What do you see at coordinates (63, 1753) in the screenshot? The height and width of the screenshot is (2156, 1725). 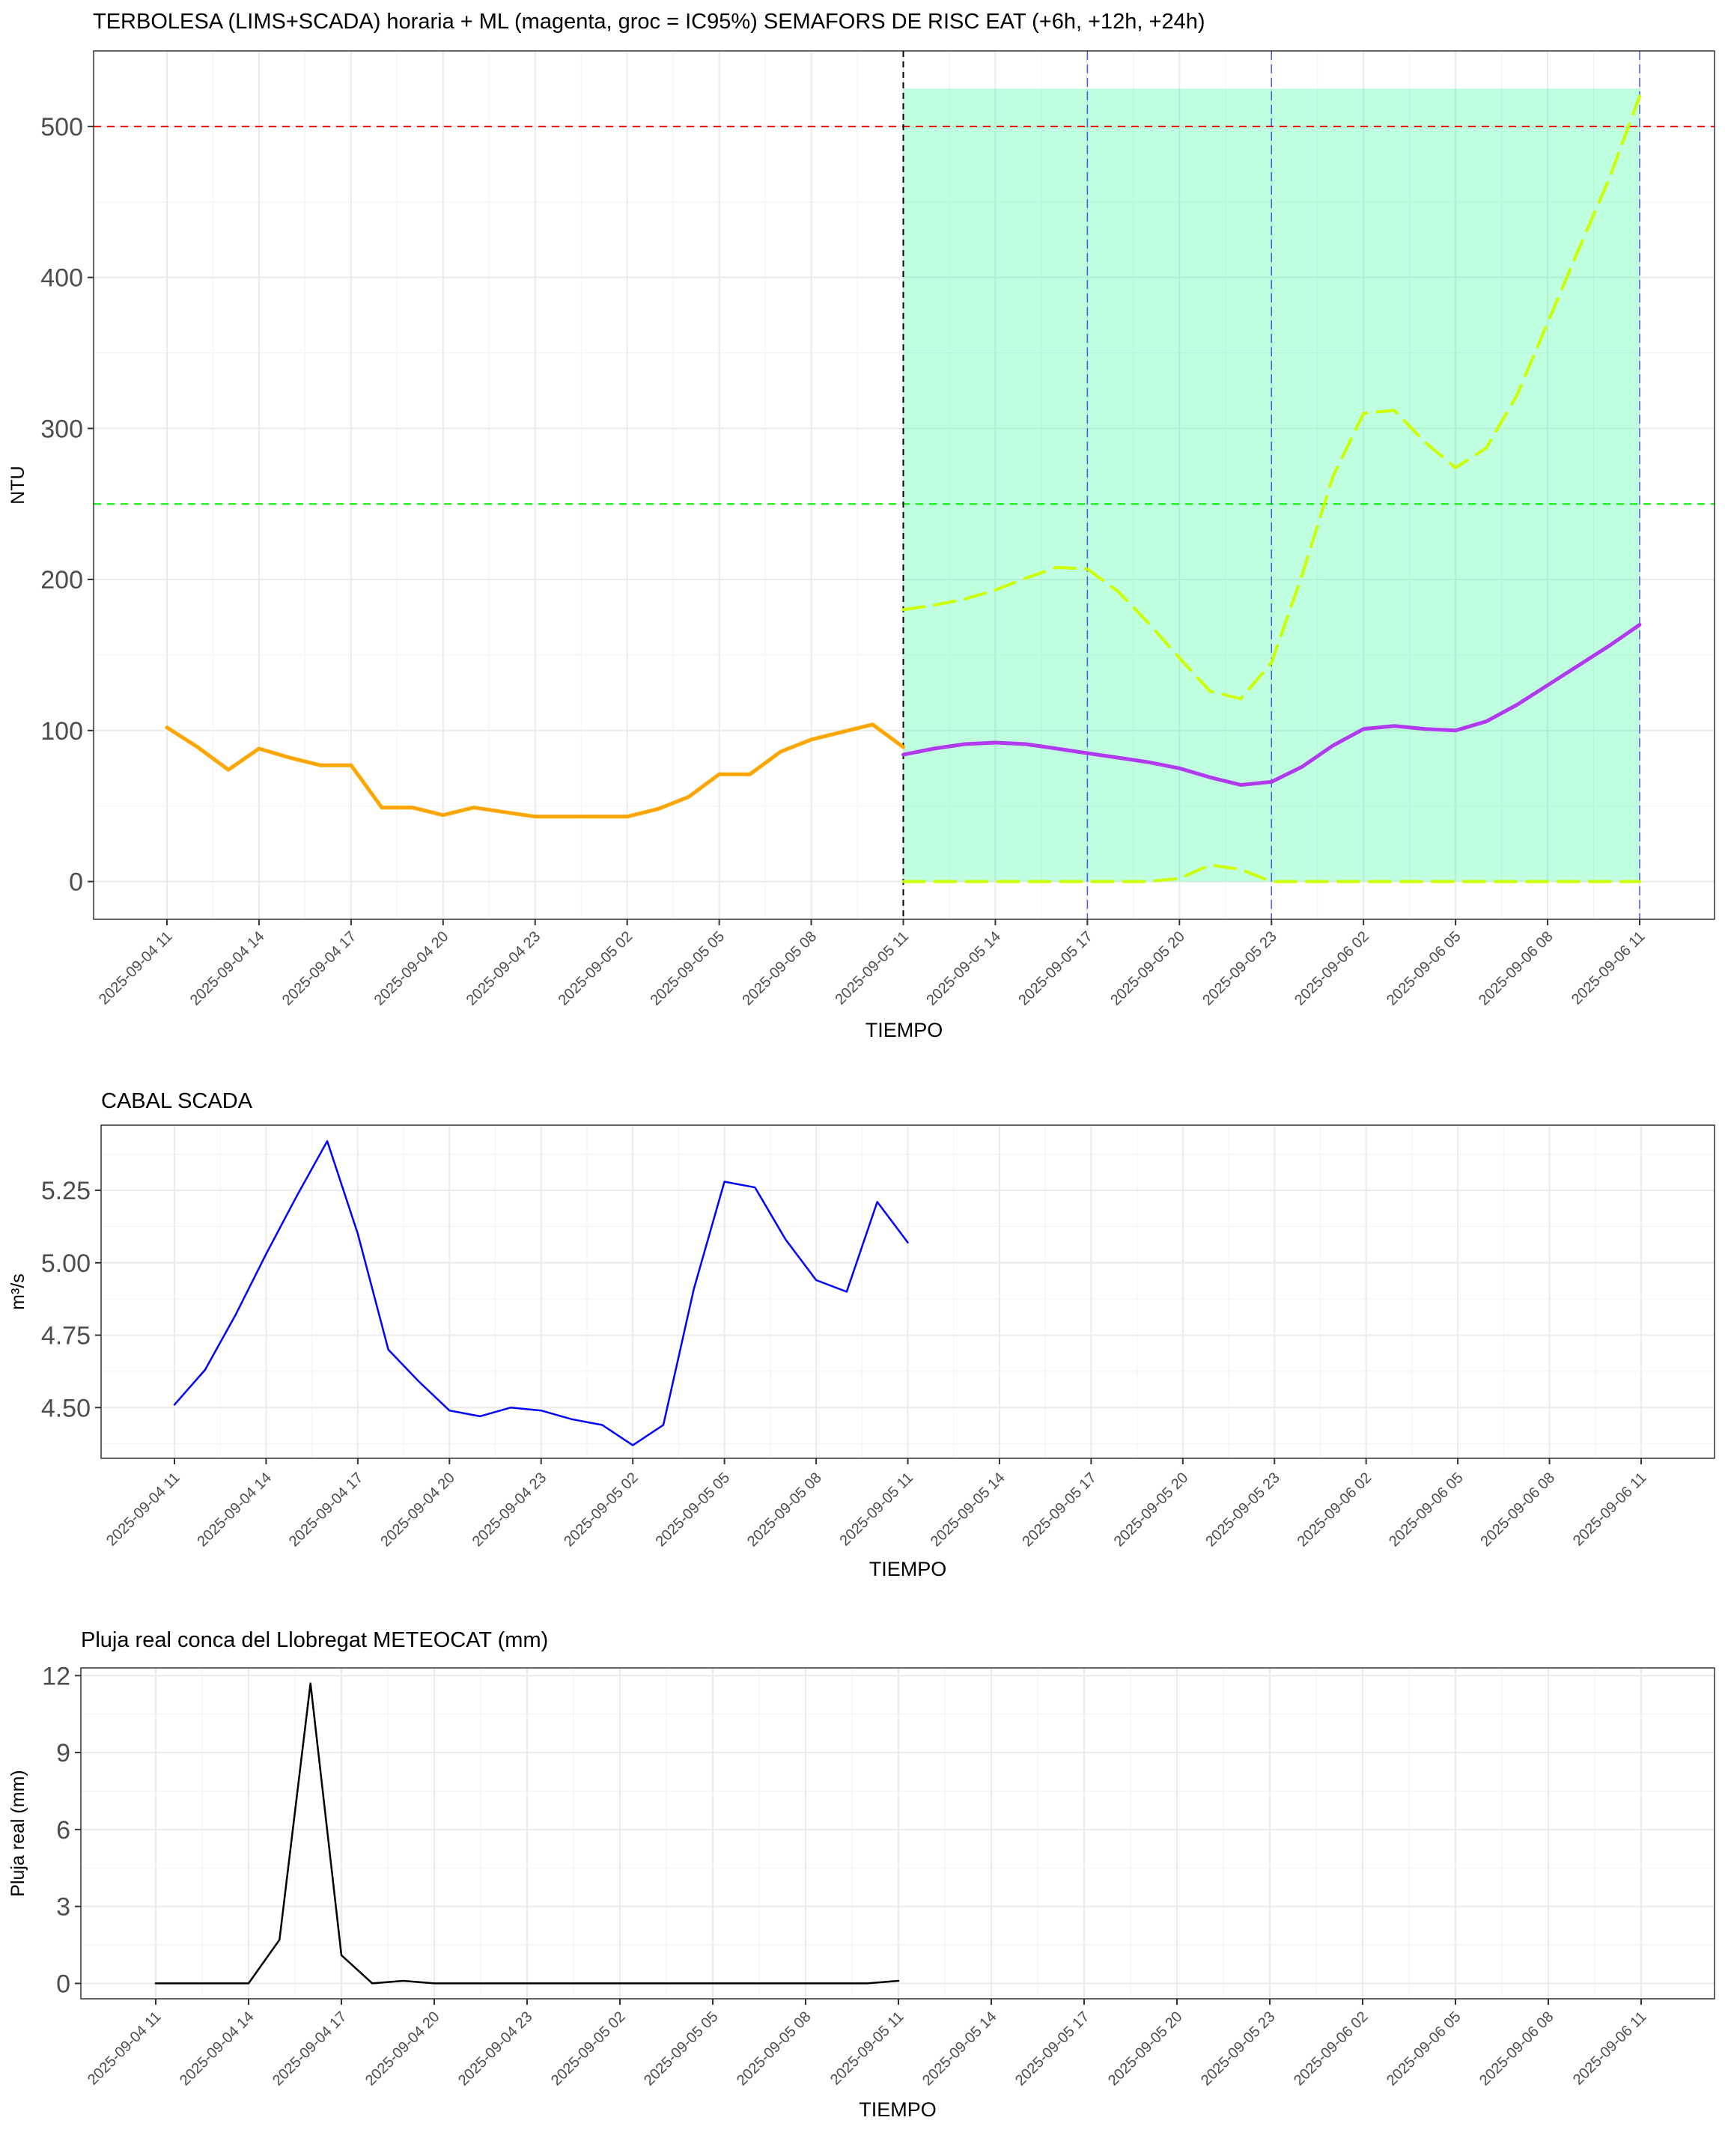 I see `y-tick-label: 9` at bounding box center [63, 1753].